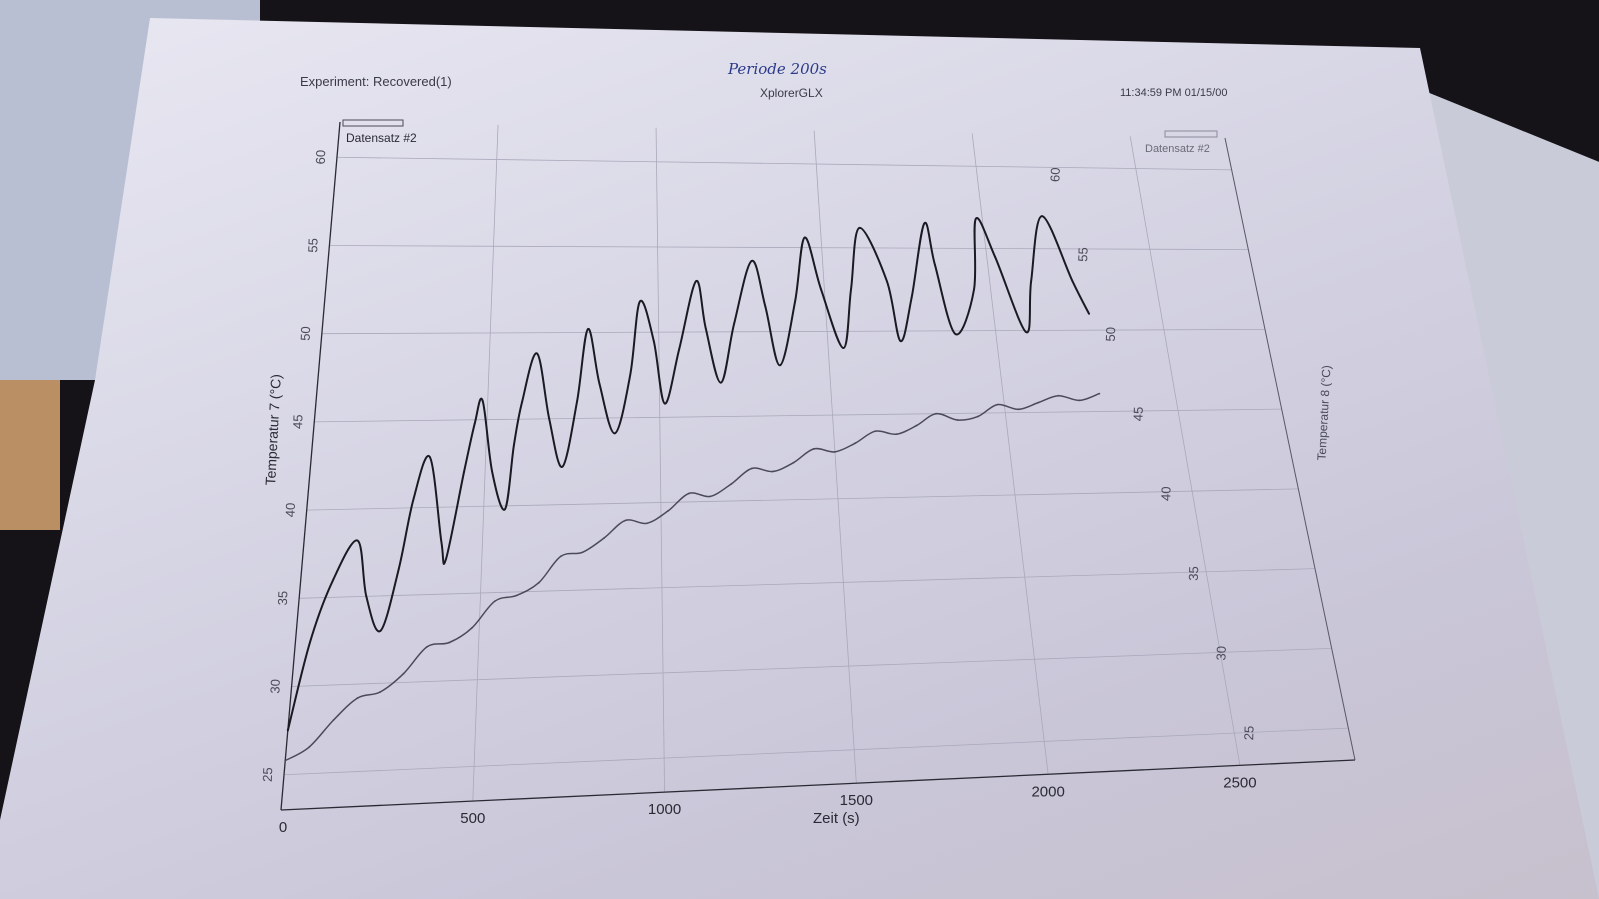 The height and width of the screenshot is (899, 1599). What do you see at coordinates (289, 509) in the screenshot?
I see `y-tick-label-left: 40` at bounding box center [289, 509].